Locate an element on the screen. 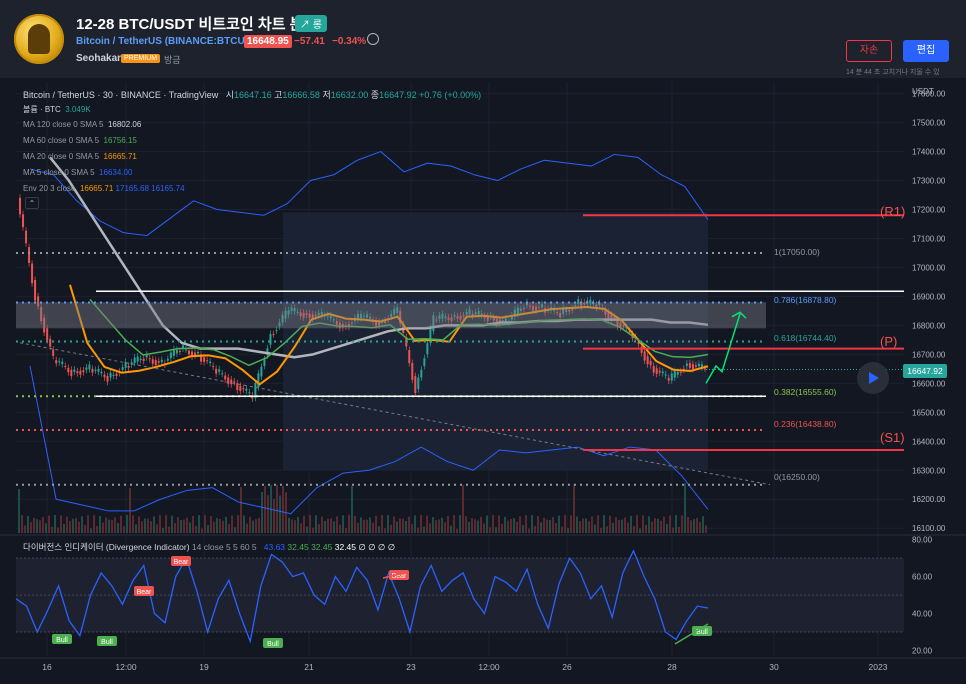 The image size is (966, 684). osc-tick-label: 20.00 is located at coordinates (922, 650).